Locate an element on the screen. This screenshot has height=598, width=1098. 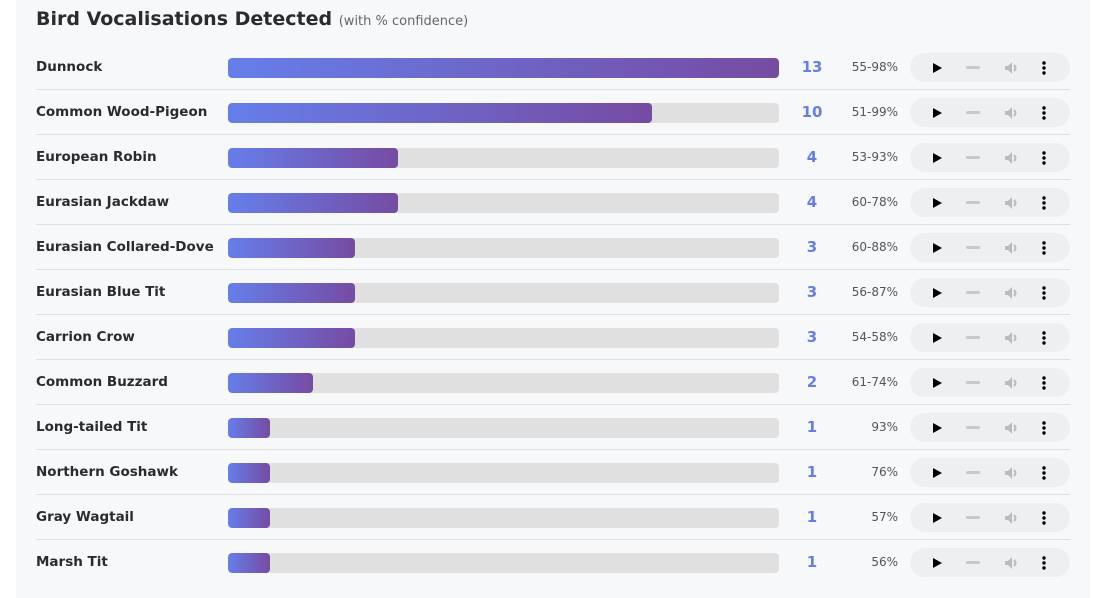
bird-name: Long-tailed Tit is located at coordinates (92, 427).